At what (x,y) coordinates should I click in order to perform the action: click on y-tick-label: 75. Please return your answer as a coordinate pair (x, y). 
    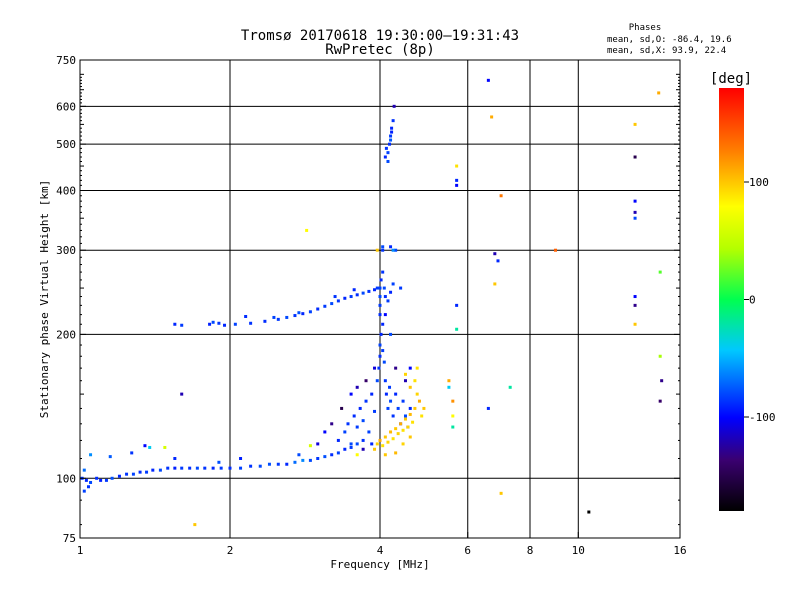
    Looking at the image, I should click on (69, 538).